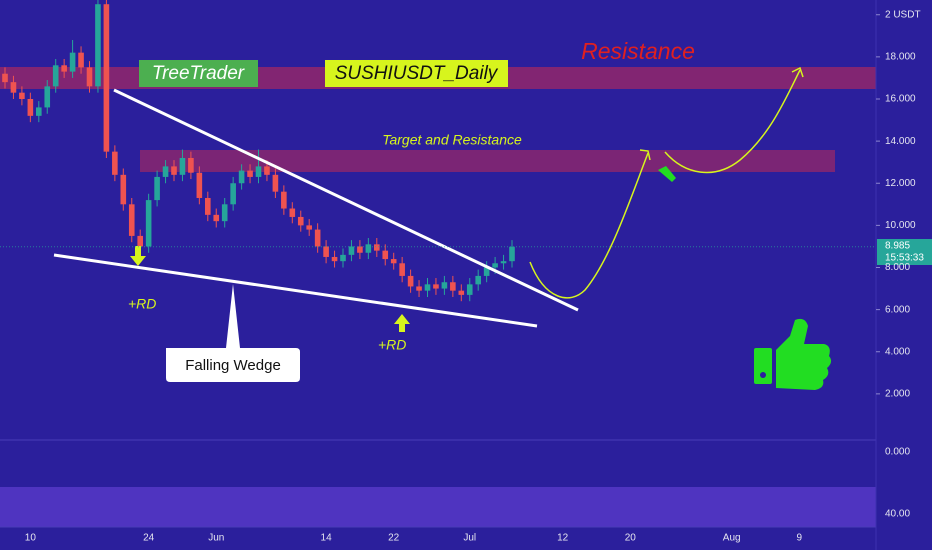  I want to click on projection-arrow, so click(732, 121).